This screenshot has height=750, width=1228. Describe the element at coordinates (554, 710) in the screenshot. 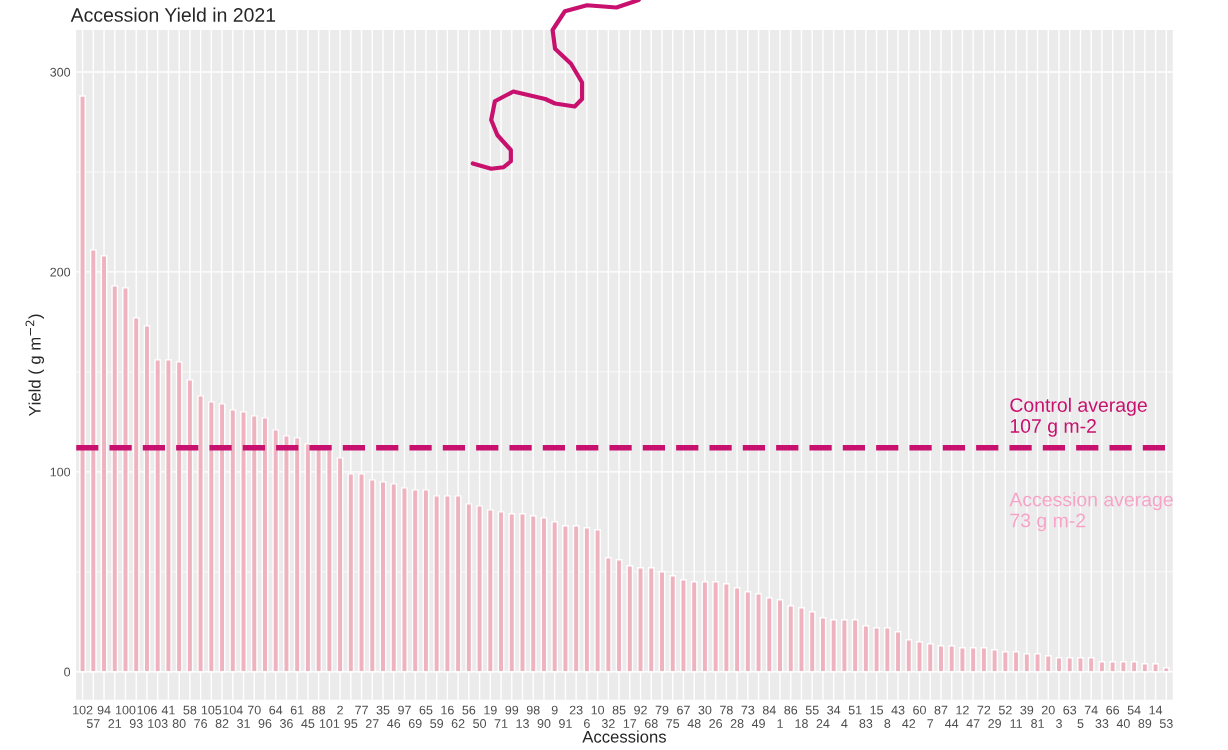

I see `x-tick-label: 9` at that location.